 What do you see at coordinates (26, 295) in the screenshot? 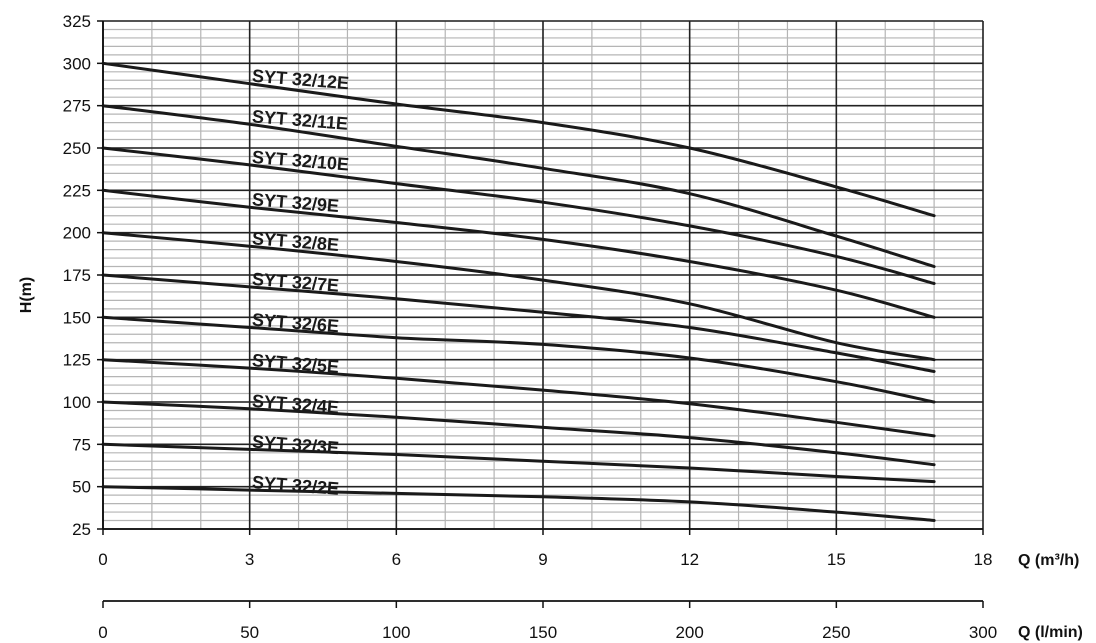
I see `y-axis-title: H(m)` at bounding box center [26, 295].